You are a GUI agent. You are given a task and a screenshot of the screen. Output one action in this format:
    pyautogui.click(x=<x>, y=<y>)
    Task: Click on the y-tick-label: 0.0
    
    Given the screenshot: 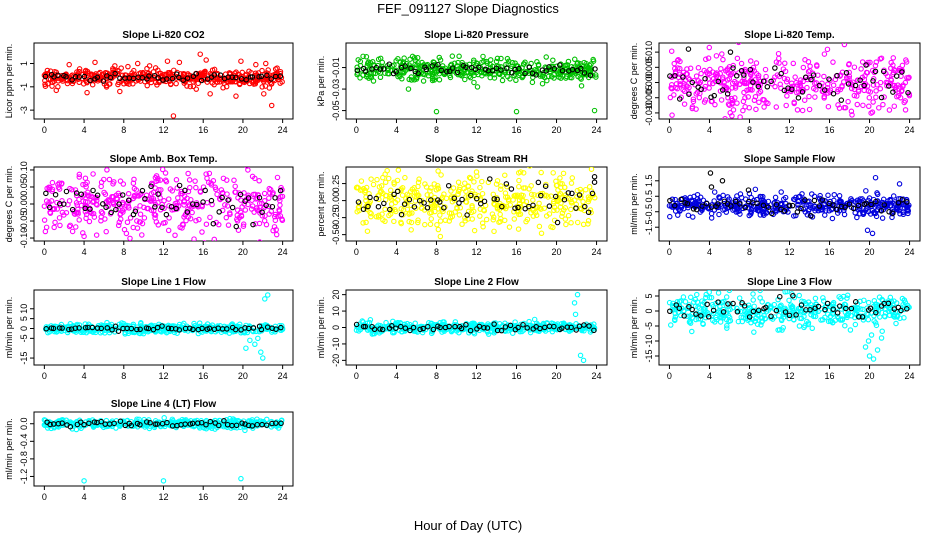 What is the action you would take?
    pyautogui.click(x=24, y=423)
    